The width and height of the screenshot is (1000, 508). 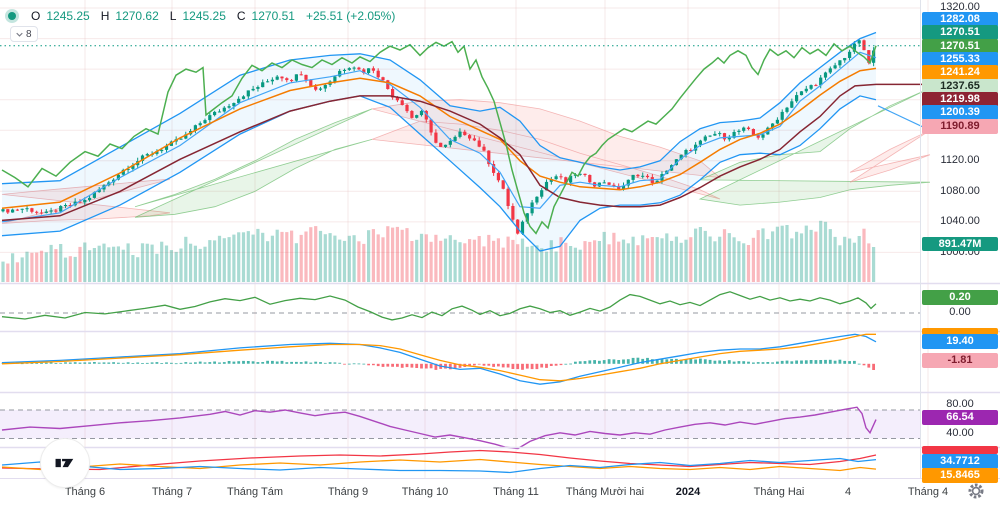 I want to click on time-axis-label: Tháng 10, so click(x=425, y=492).